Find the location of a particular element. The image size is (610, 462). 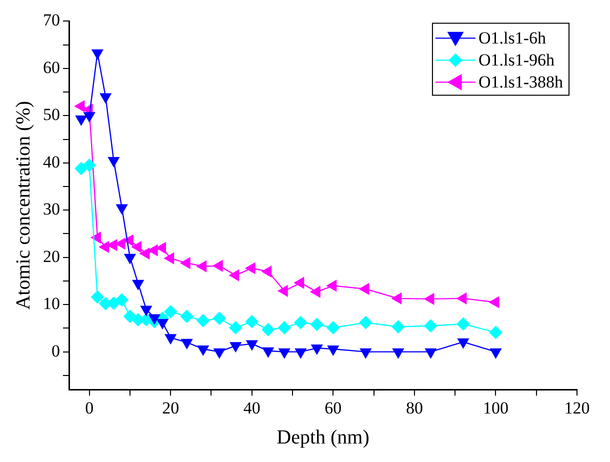

y-tick-label: 60 is located at coordinates (51, 67).